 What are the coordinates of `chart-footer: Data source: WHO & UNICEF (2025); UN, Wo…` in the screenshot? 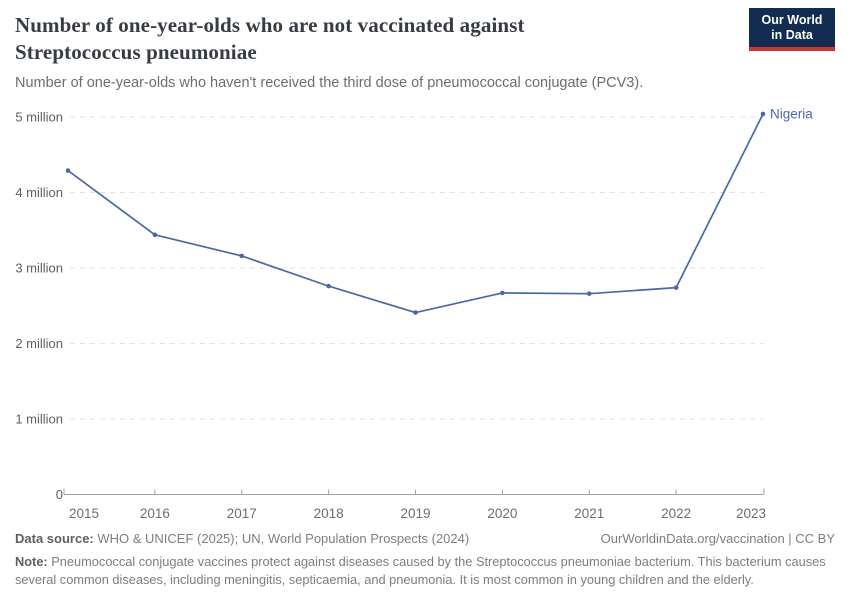 It's located at (425, 559).